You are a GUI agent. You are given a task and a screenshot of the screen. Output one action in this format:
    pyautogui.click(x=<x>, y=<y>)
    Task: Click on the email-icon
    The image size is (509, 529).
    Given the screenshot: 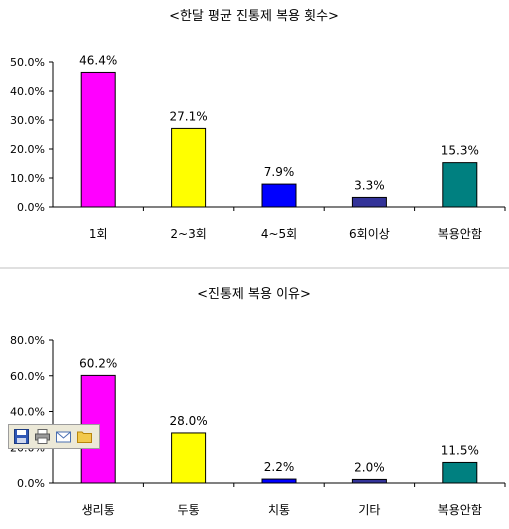 What is the action you would take?
    pyautogui.click(x=63, y=436)
    